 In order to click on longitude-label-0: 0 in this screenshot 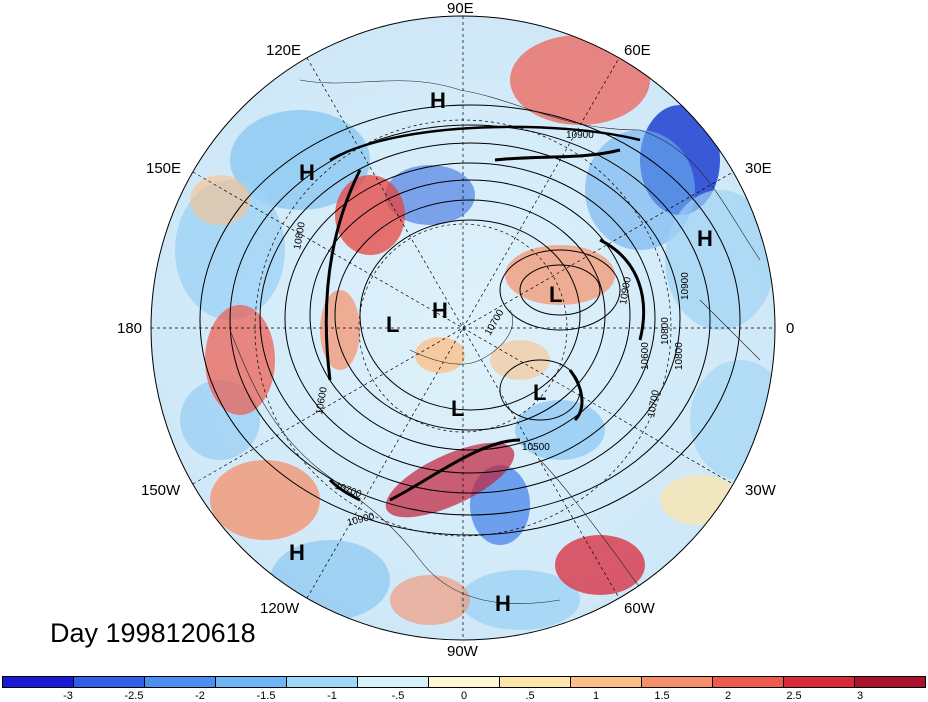, I will do `click(790, 328)`.